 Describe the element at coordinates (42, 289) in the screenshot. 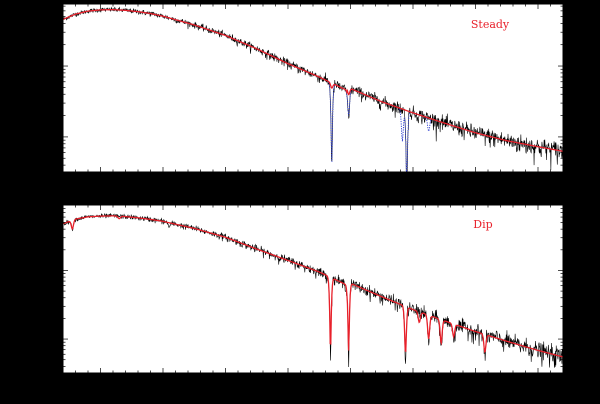

I see `y-axis-label-dip: Flux (counts/m²/s/keV)` at that location.